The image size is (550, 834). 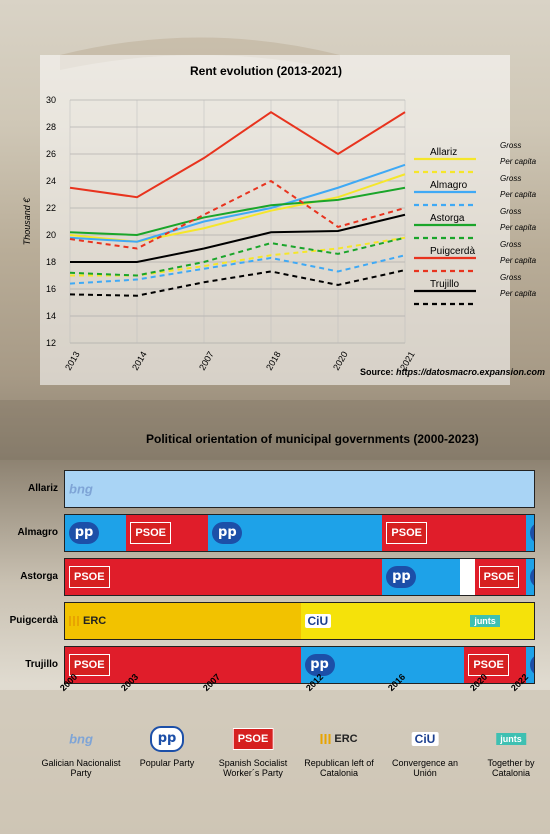 I want to click on legend-item-pp: pp Popular Party, so click(x=167, y=747).